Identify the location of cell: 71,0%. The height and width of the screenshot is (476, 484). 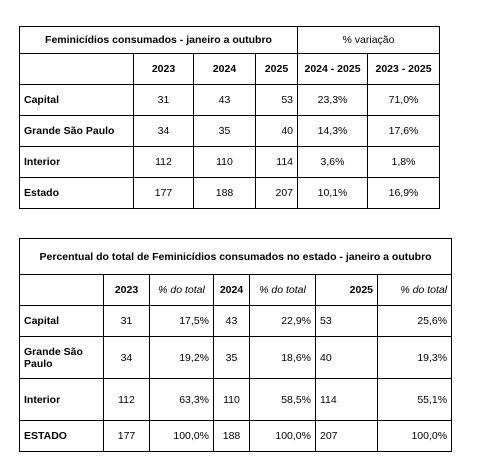
(404, 100).